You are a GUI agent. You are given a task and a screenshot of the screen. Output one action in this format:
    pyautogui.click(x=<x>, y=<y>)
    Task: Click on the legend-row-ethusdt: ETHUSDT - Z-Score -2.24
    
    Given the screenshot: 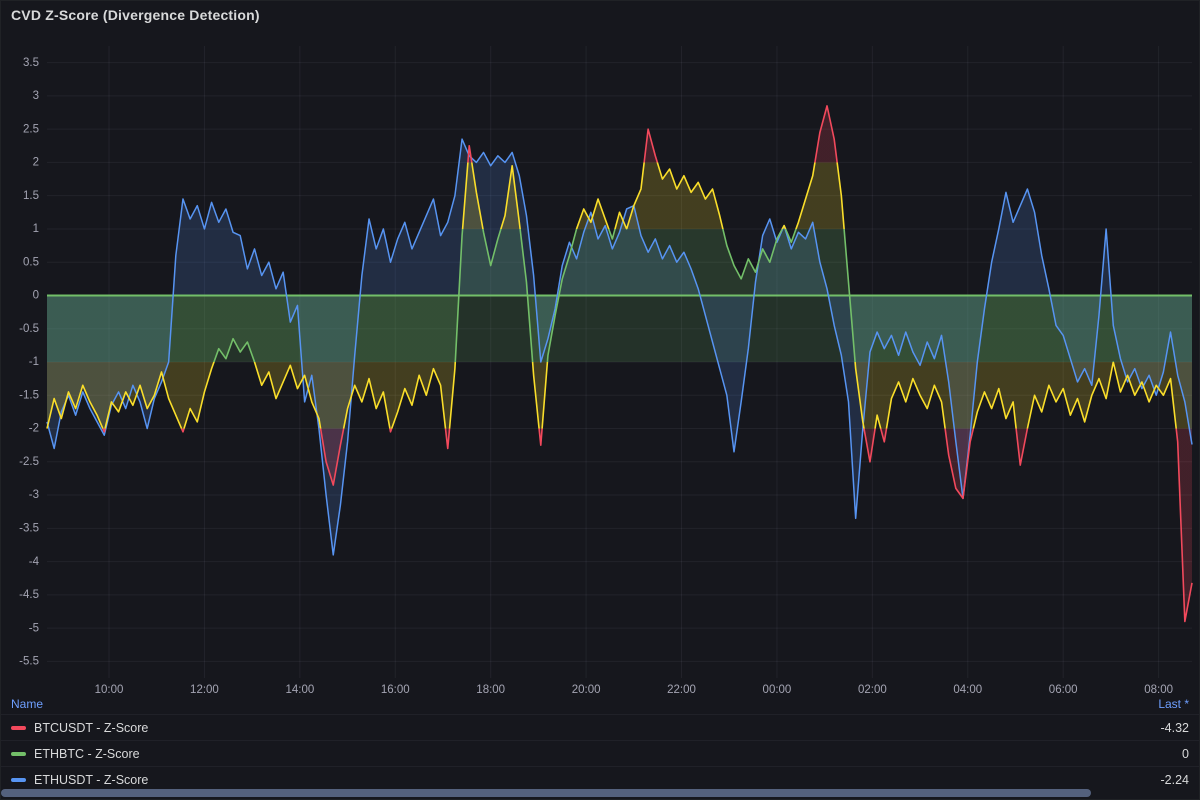 What is the action you would take?
    pyautogui.click(x=600, y=779)
    